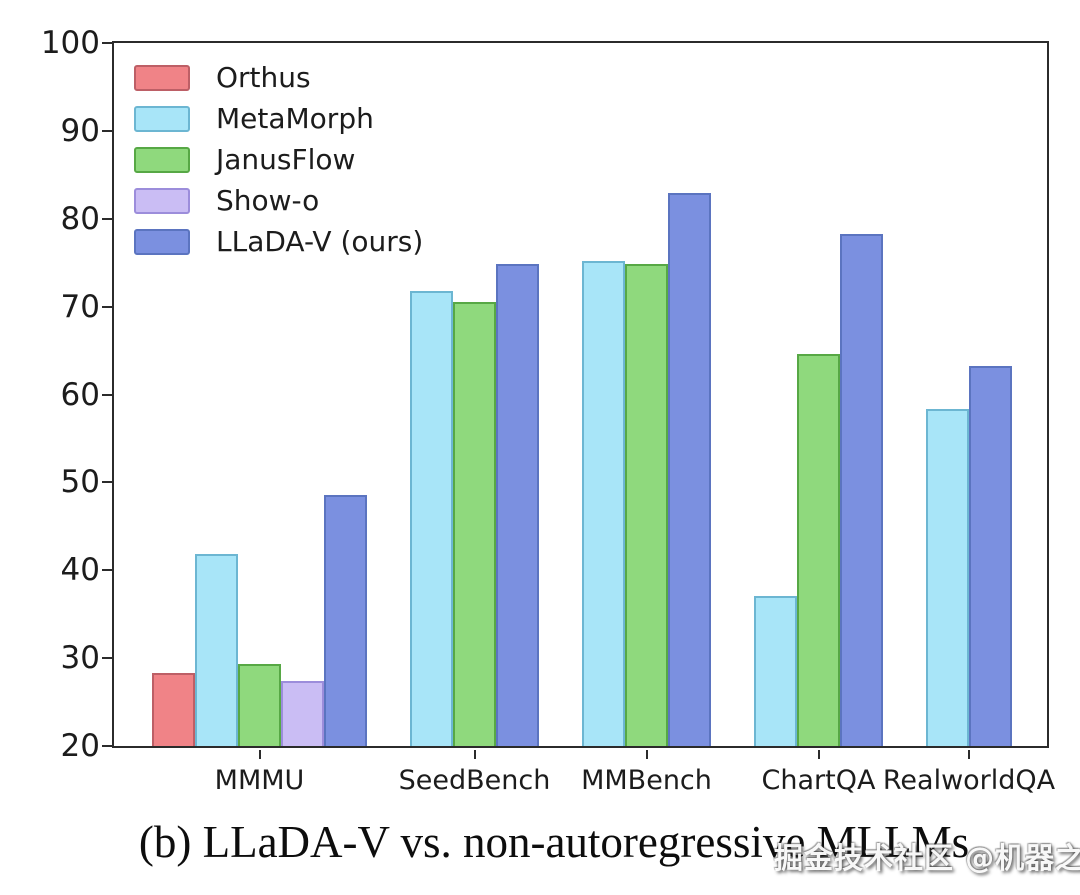 The width and height of the screenshot is (1080, 895). I want to click on legend-label-orthus: Orthus, so click(263, 77).